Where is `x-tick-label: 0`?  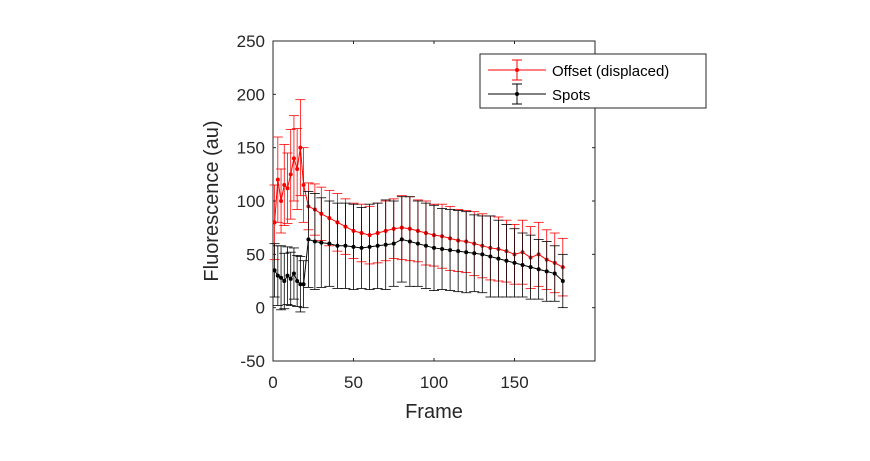 x-tick-label: 0 is located at coordinates (272, 382).